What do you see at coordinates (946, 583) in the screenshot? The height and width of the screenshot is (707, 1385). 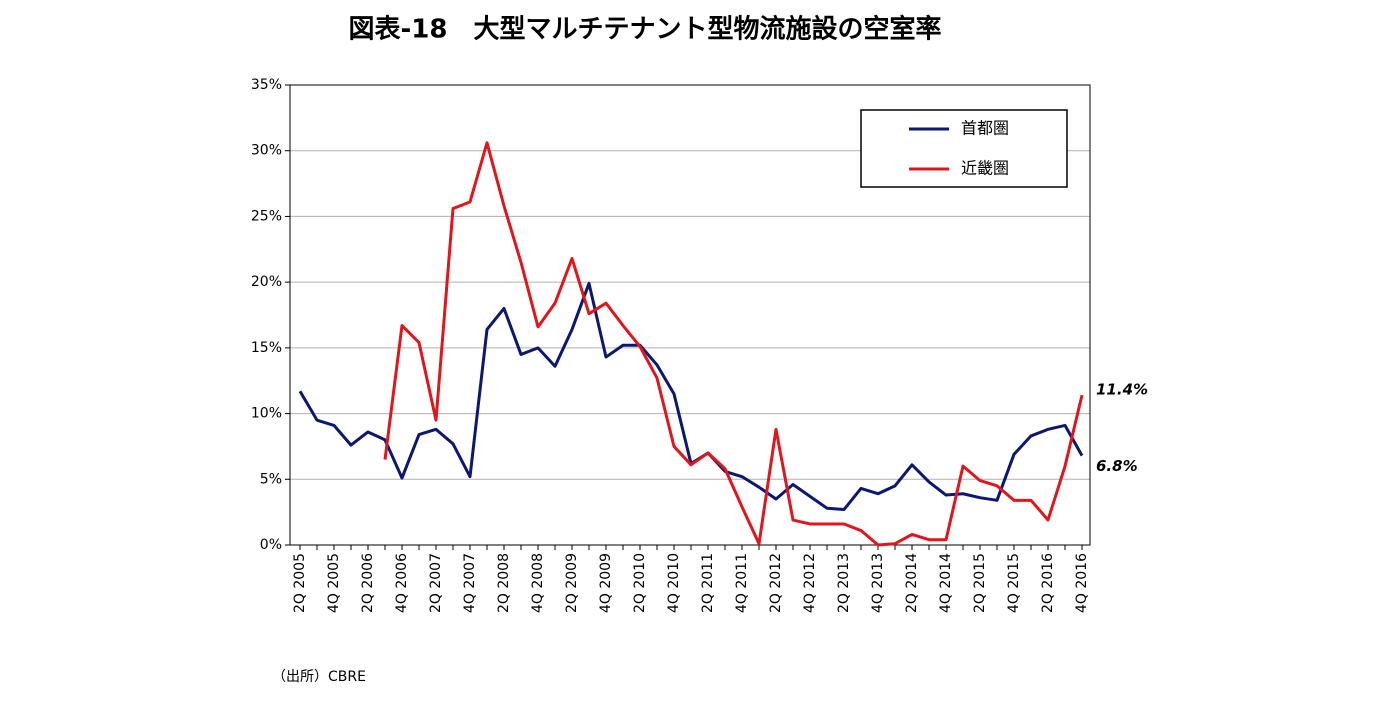 I see `x-tick-label: 4Q 2014` at bounding box center [946, 583].